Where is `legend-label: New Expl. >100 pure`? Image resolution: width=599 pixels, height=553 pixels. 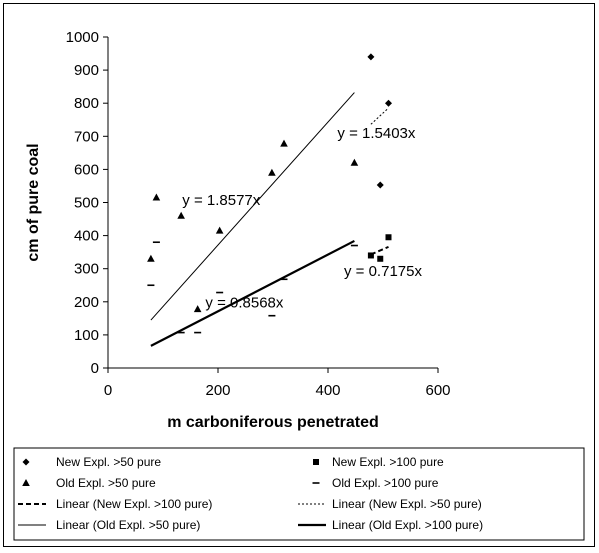 legend-label: New Expl. >100 pure is located at coordinates (388, 462).